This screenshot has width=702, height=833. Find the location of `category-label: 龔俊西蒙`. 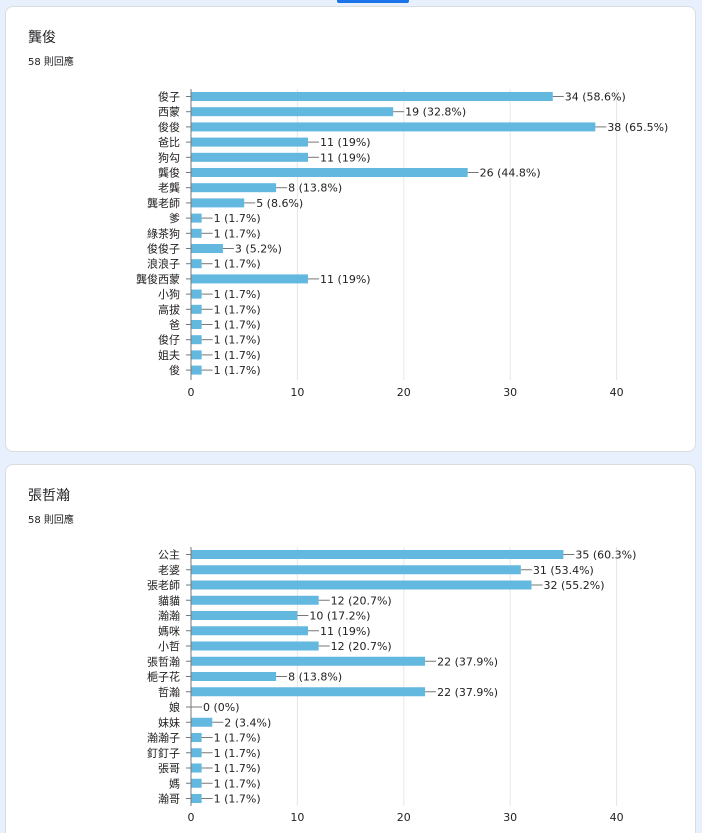

category-label: 龔俊西蒙 is located at coordinates (158, 279).